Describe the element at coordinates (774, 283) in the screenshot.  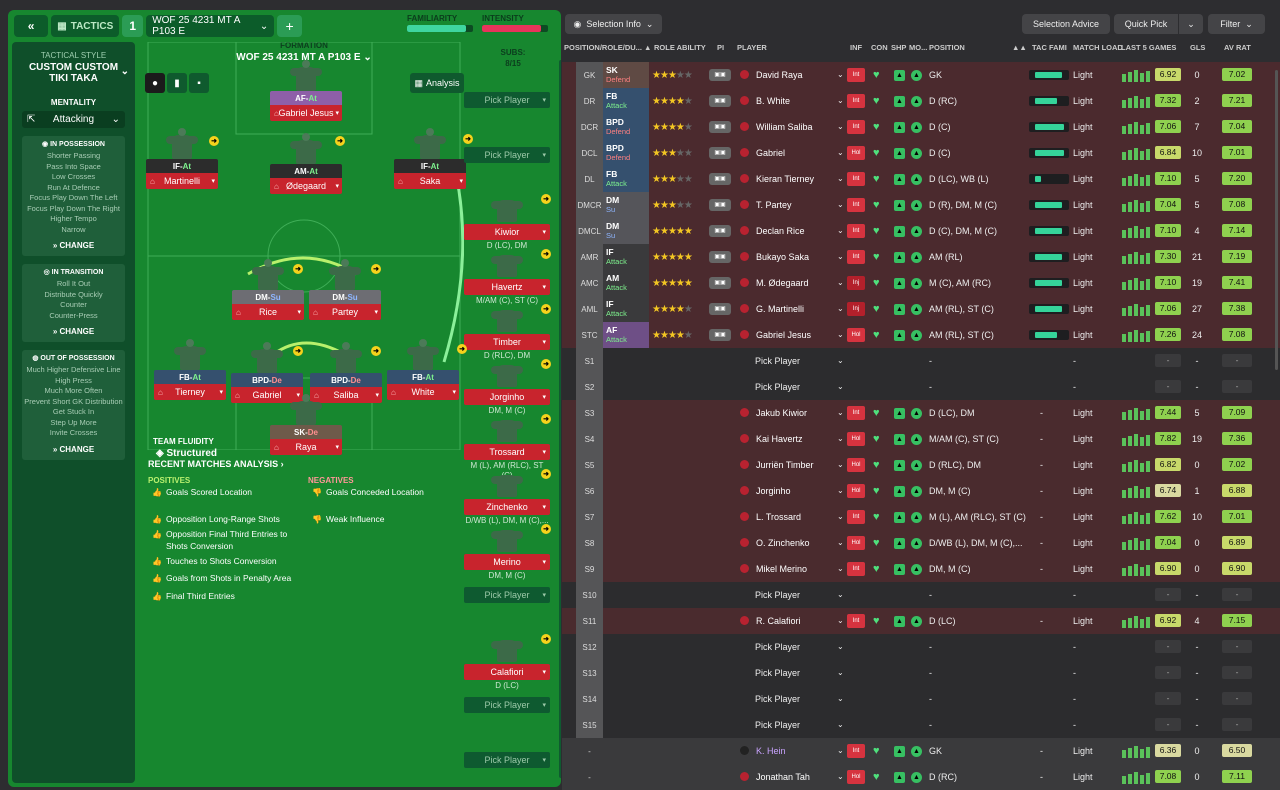
I see `player-name: M. Ødegaard` at that location.